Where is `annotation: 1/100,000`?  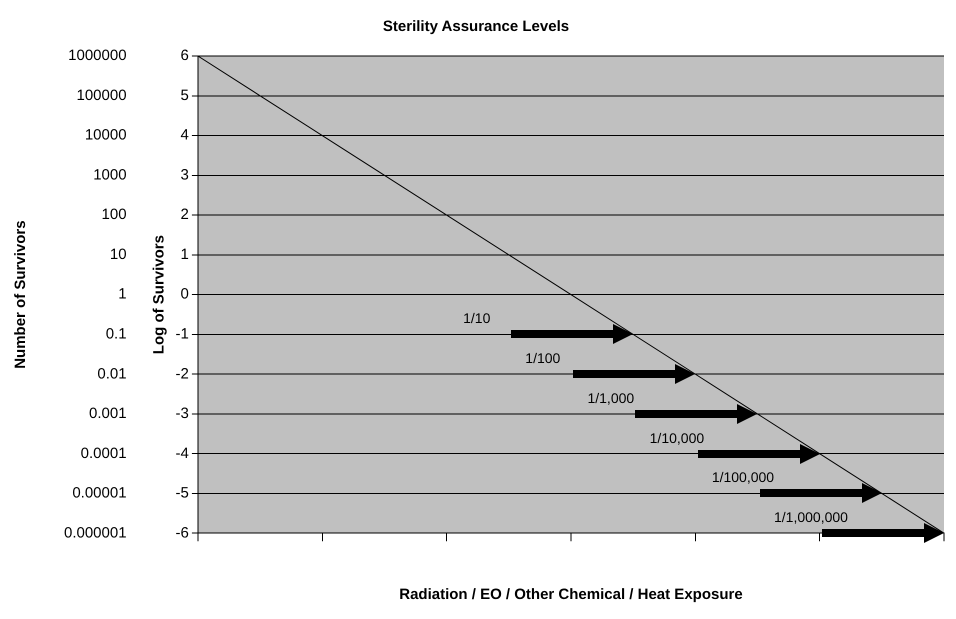 annotation: 1/100,000 is located at coordinates (743, 477).